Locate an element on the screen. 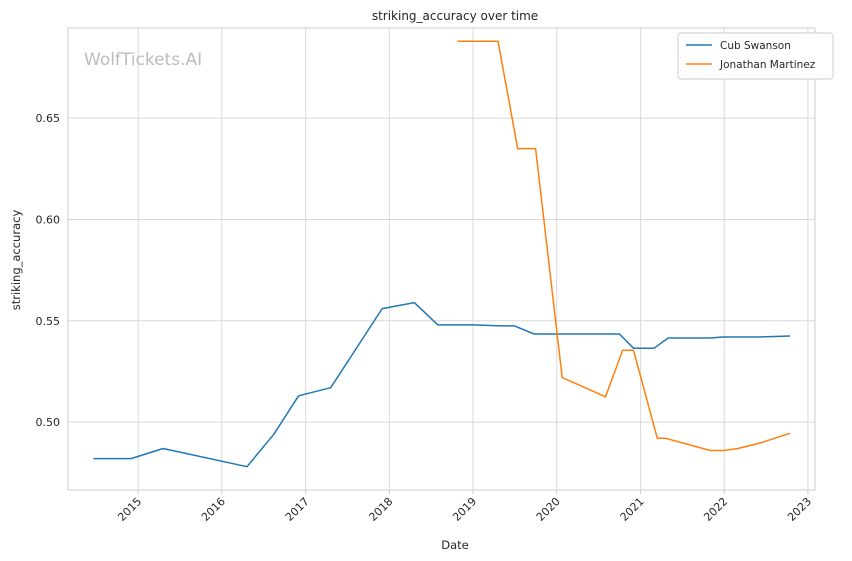 Image resolution: width=852 pixels, height=561 pixels. x-tick-label: 2015 is located at coordinates (129, 509).